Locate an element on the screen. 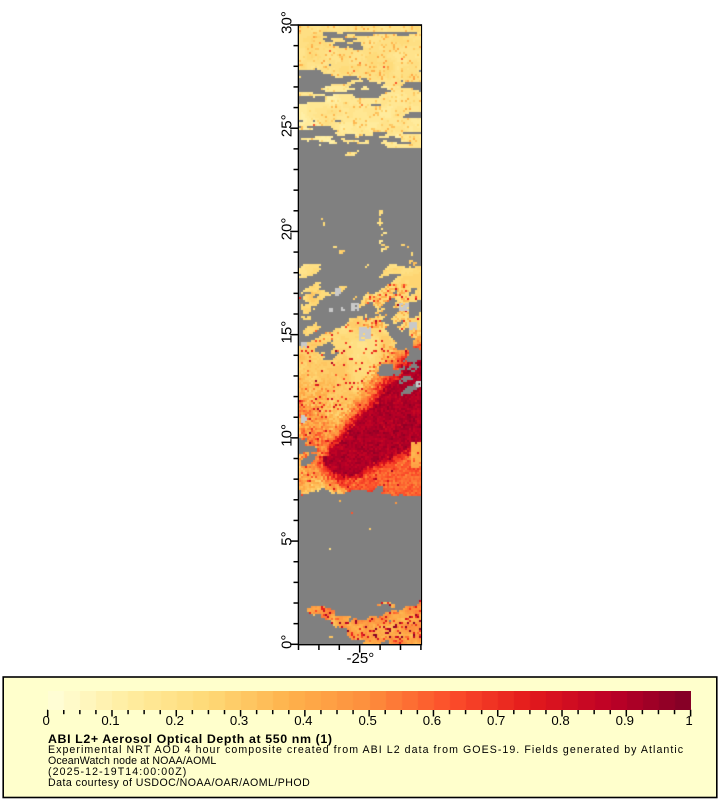  svg-text: 20° is located at coordinates (286, 229).